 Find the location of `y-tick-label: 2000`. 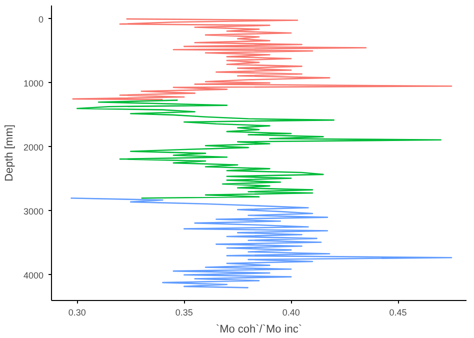

y-tick-label: 2000 is located at coordinates (33, 147).